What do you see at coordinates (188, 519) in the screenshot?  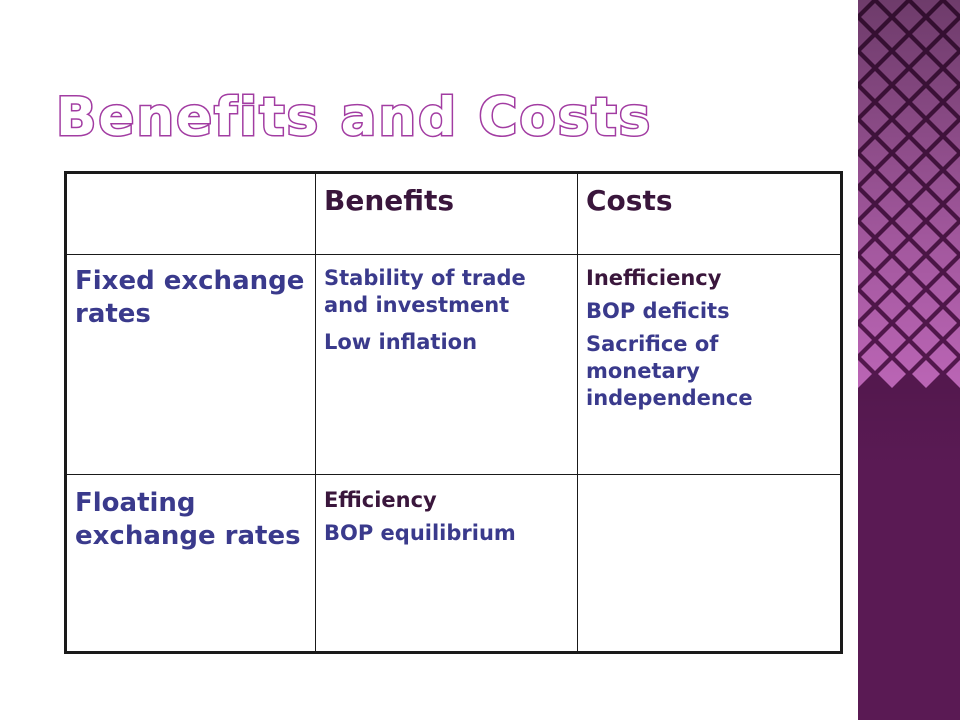 I see `row-header-label: Floating exchange rates` at bounding box center [188, 519].